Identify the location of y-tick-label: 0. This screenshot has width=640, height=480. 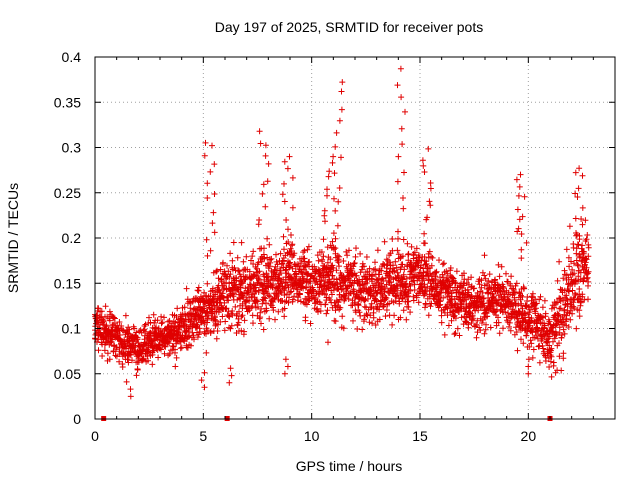
(77, 419).